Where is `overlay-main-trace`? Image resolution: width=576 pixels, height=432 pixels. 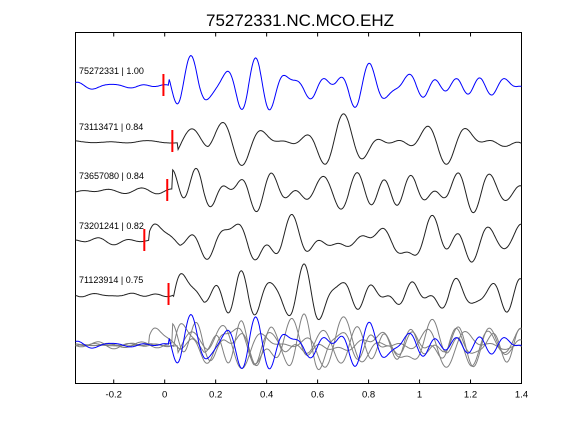 overlay-main-trace is located at coordinates (298, 342).